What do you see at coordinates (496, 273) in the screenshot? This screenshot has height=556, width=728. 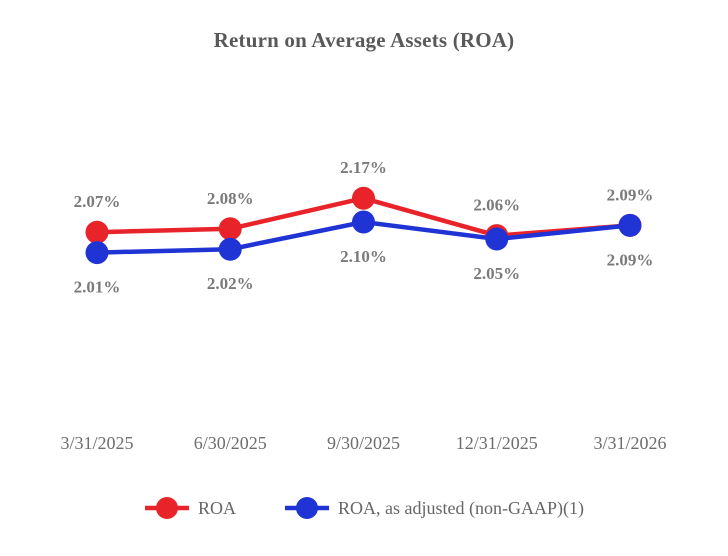 I see `data-label: 2.05%` at bounding box center [496, 273].